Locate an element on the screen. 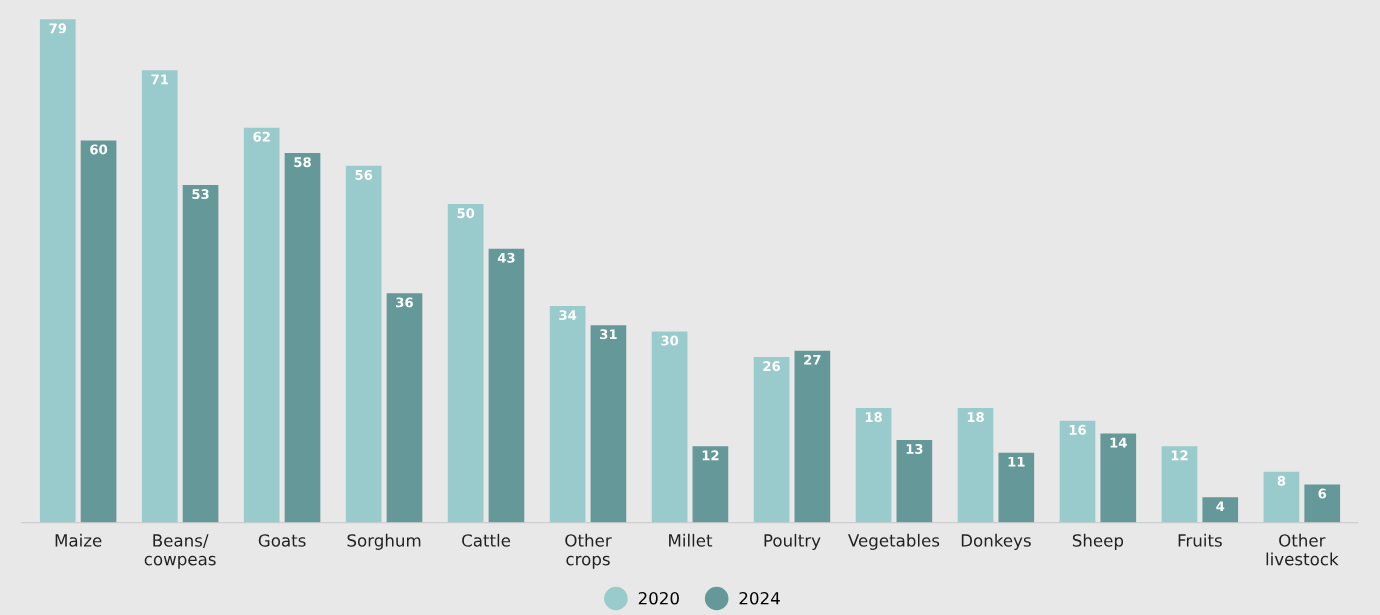 The height and width of the screenshot is (615, 1380). data-label: 34 is located at coordinates (568, 315).